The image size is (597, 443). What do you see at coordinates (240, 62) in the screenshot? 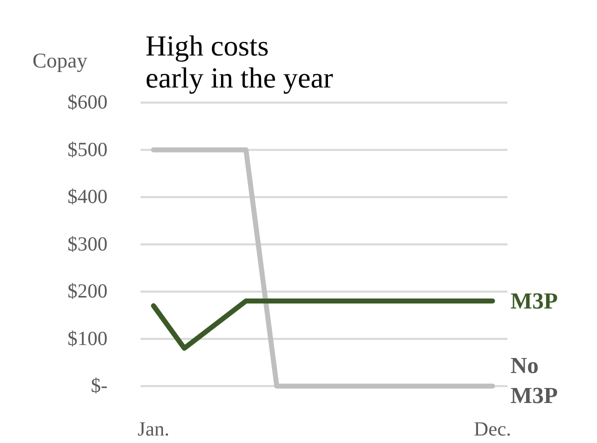
I see `chart-title: High costs early in the year` at bounding box center [240, 62].